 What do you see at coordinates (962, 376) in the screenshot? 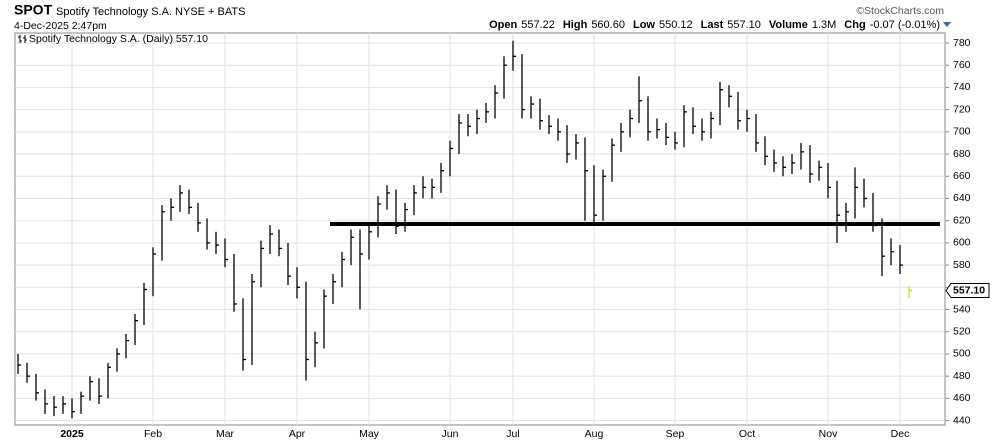
I see `y-tick-label: 480` at bounding box center [962, 376].